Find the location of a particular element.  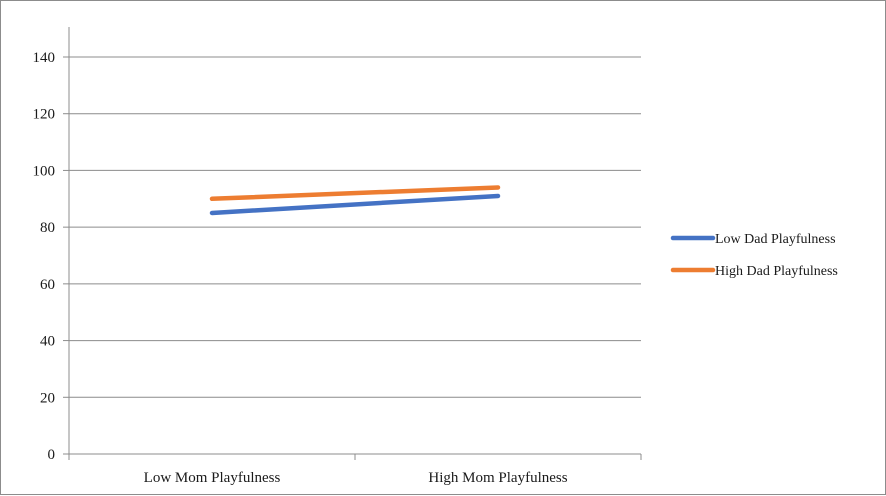

legend-label-0: Low Dad Playfulness is located at coordinates (775, 239).